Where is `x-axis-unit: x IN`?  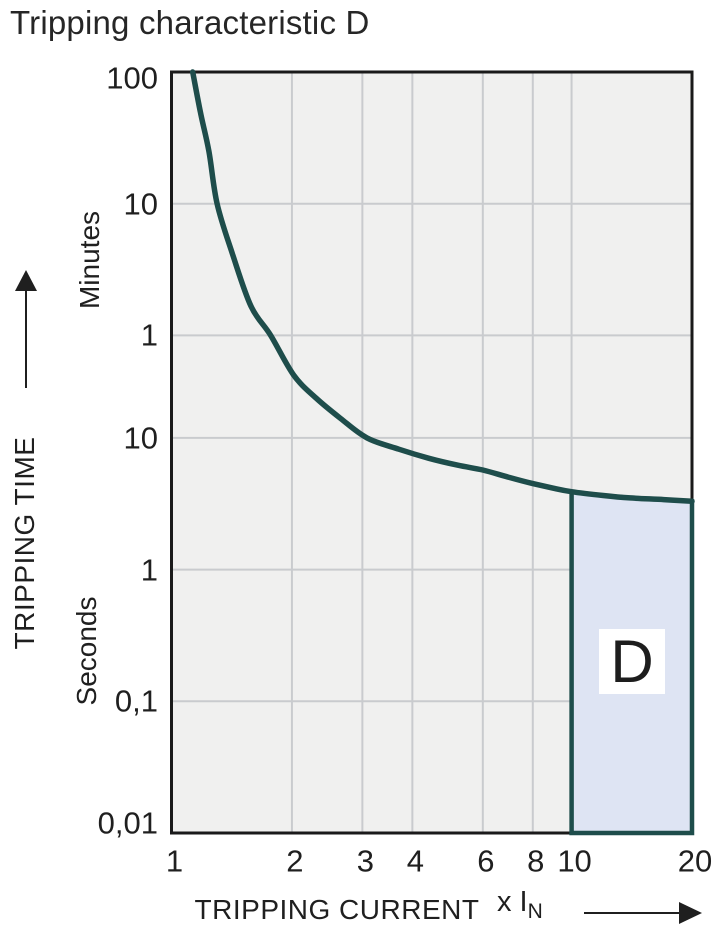
x-axis-unit: x IN is located at coordinates (520, 905).